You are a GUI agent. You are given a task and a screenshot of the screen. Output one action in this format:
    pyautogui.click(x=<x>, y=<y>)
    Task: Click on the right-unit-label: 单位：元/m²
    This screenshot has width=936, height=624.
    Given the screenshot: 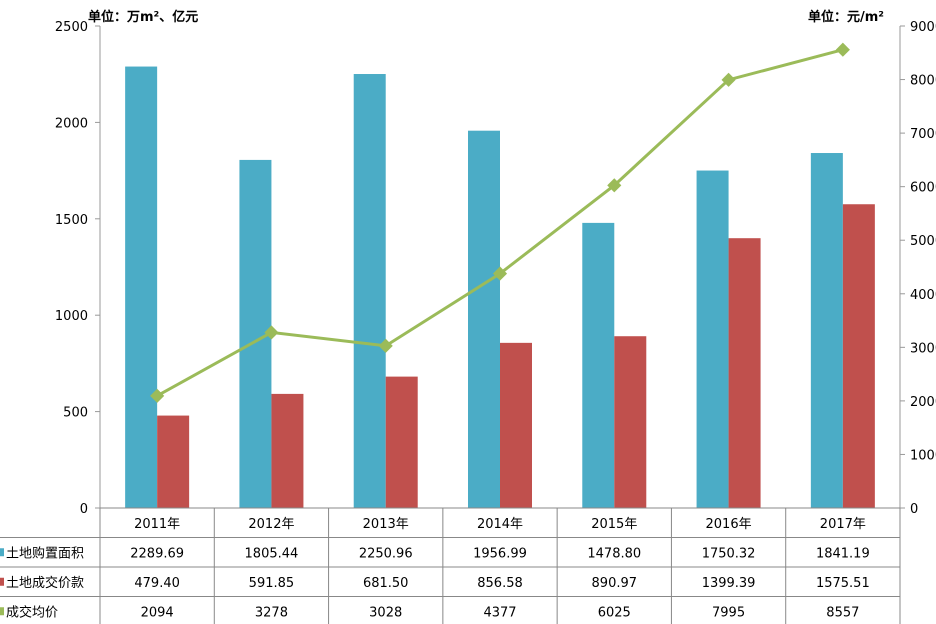 What is the action you would take?
    pyautogui.click(x=846, y=17)
    